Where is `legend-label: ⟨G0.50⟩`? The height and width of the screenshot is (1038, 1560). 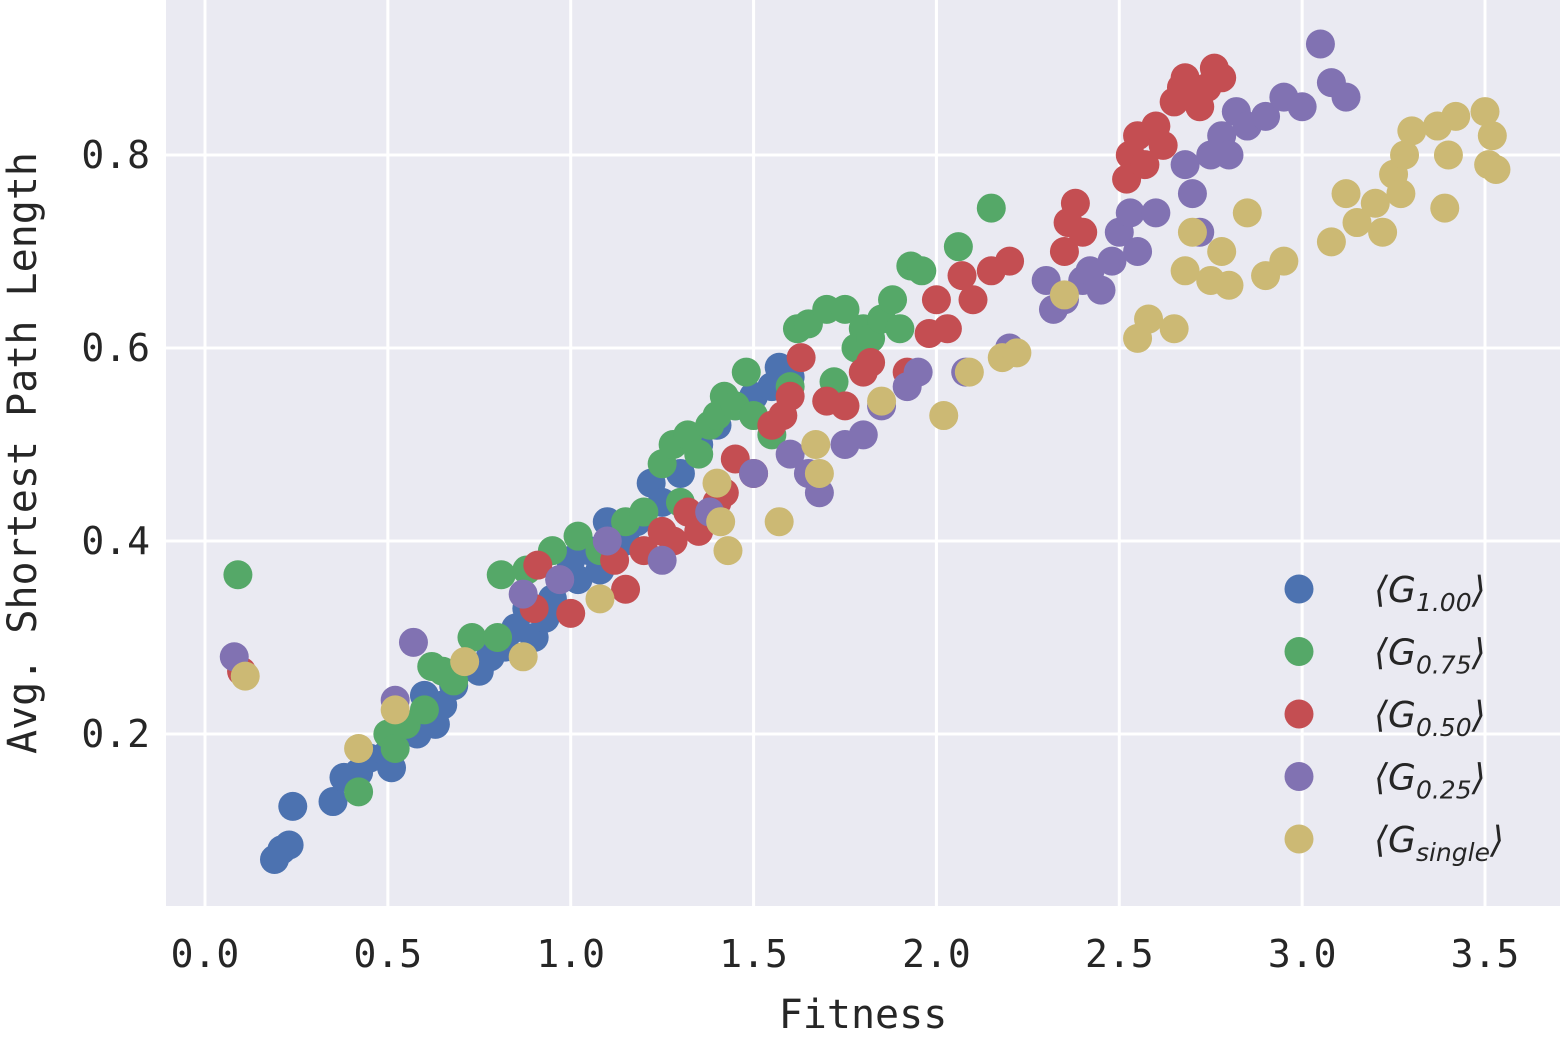 legend-label: ⟨G0.50⟩ is located at coordinates (1430, 718).